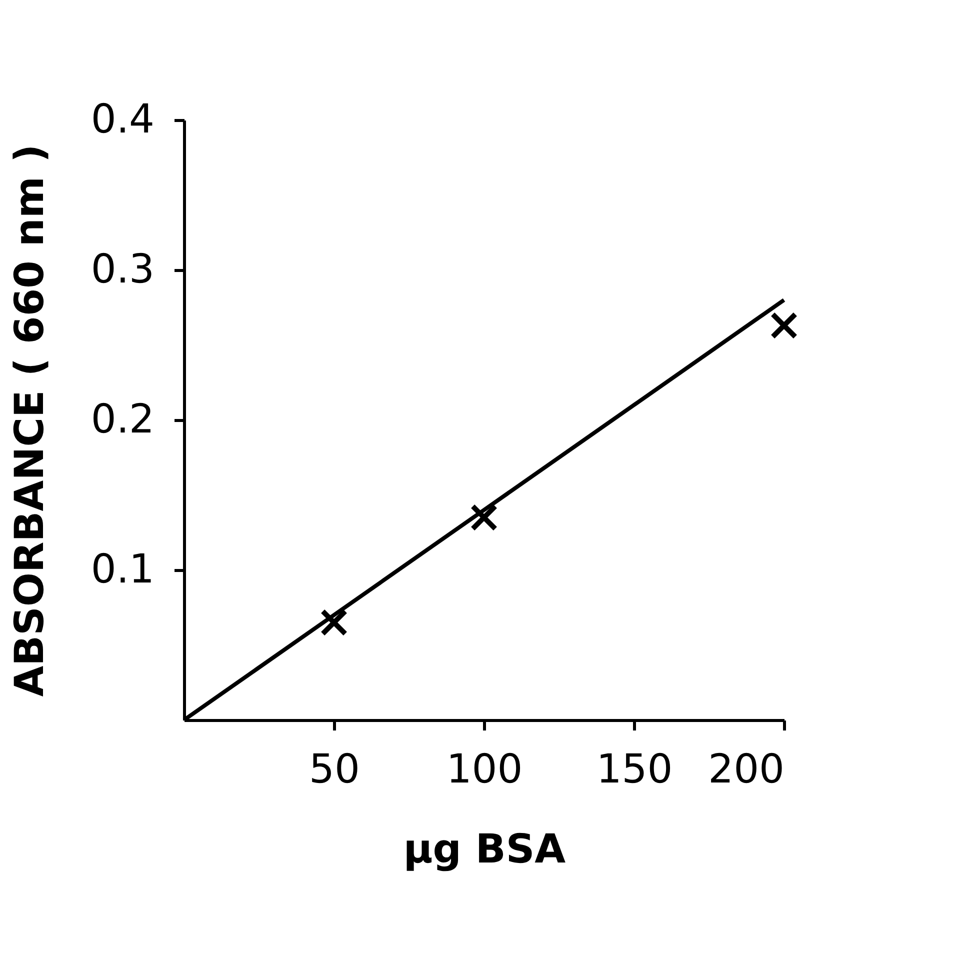 This screenshot has height=975, width=972. I want to click on y-tick-label: 0.4, so click(122, 119).